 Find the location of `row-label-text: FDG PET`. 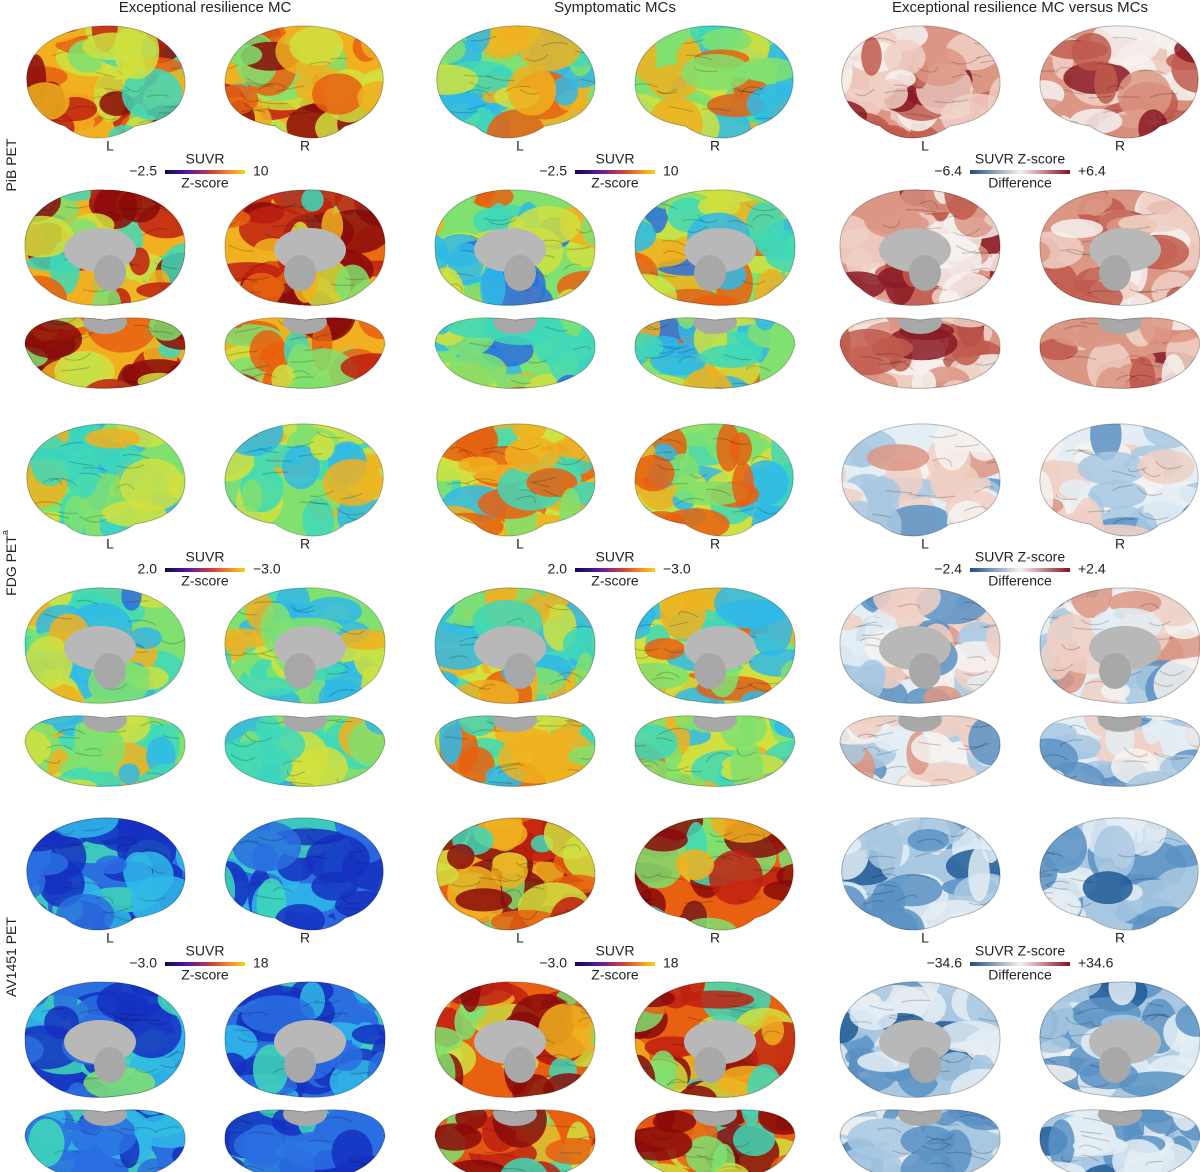

row-label-text: FDG PET is located at coordinates (11, 565).